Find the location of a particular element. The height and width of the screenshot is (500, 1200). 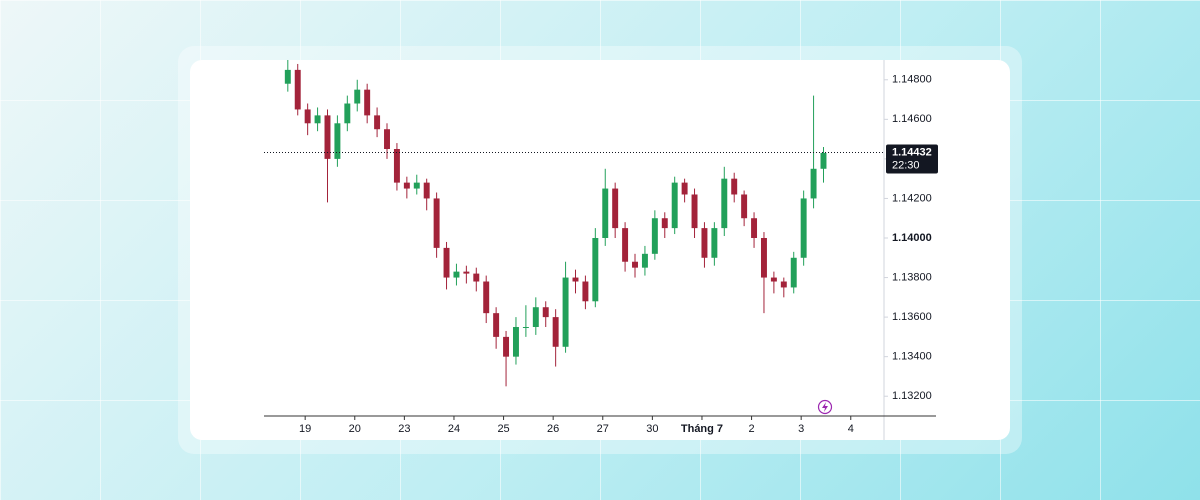

x-tick-label: 26 is located at coordinates (553, 429).